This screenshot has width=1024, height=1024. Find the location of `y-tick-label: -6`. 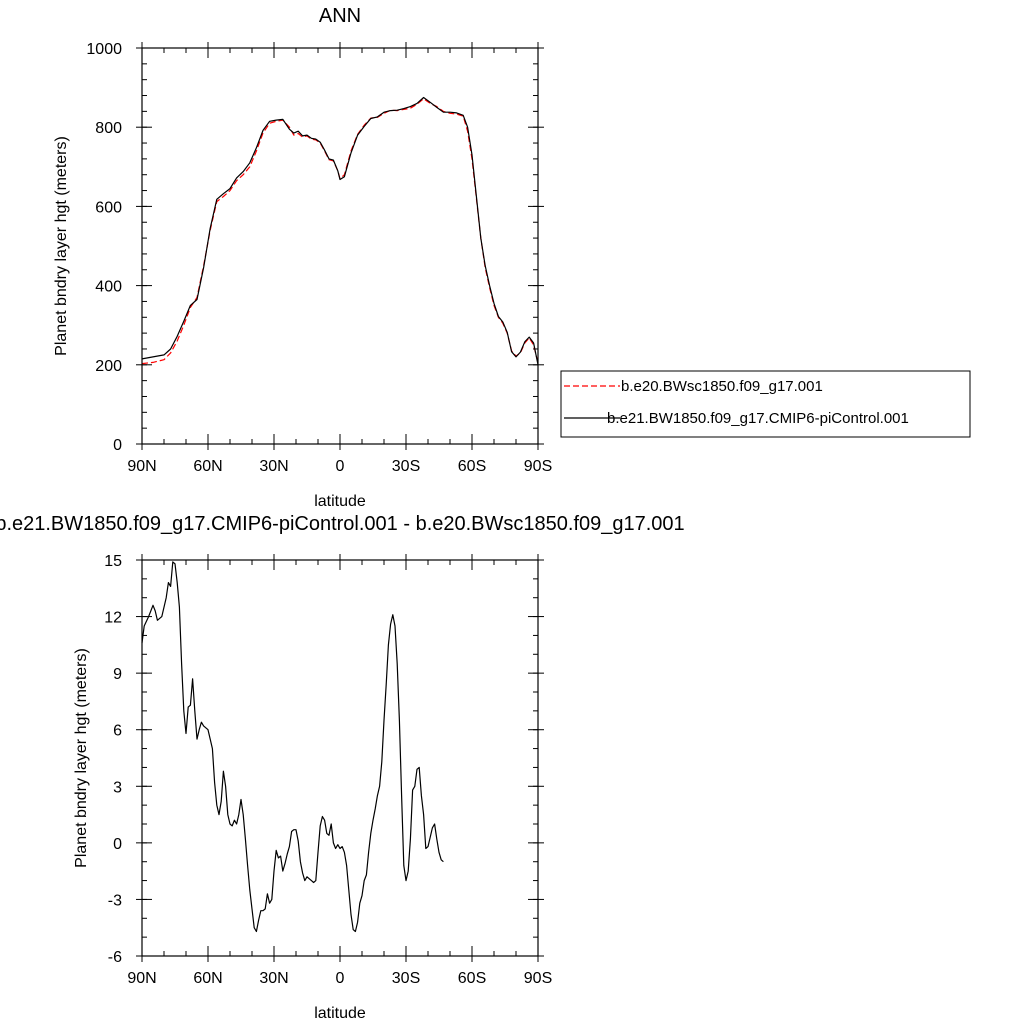

y-tick-label: -6 is located at coordinates (115, 957).